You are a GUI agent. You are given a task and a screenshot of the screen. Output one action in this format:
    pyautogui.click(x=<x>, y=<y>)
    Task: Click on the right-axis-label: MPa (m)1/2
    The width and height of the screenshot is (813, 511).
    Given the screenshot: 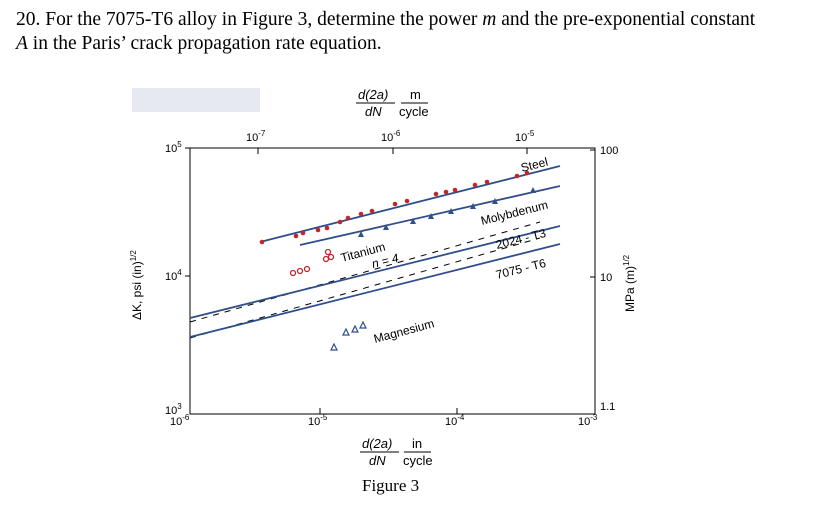 What is the action you would take?
    pyautogui.click(x=629, y=283)
    